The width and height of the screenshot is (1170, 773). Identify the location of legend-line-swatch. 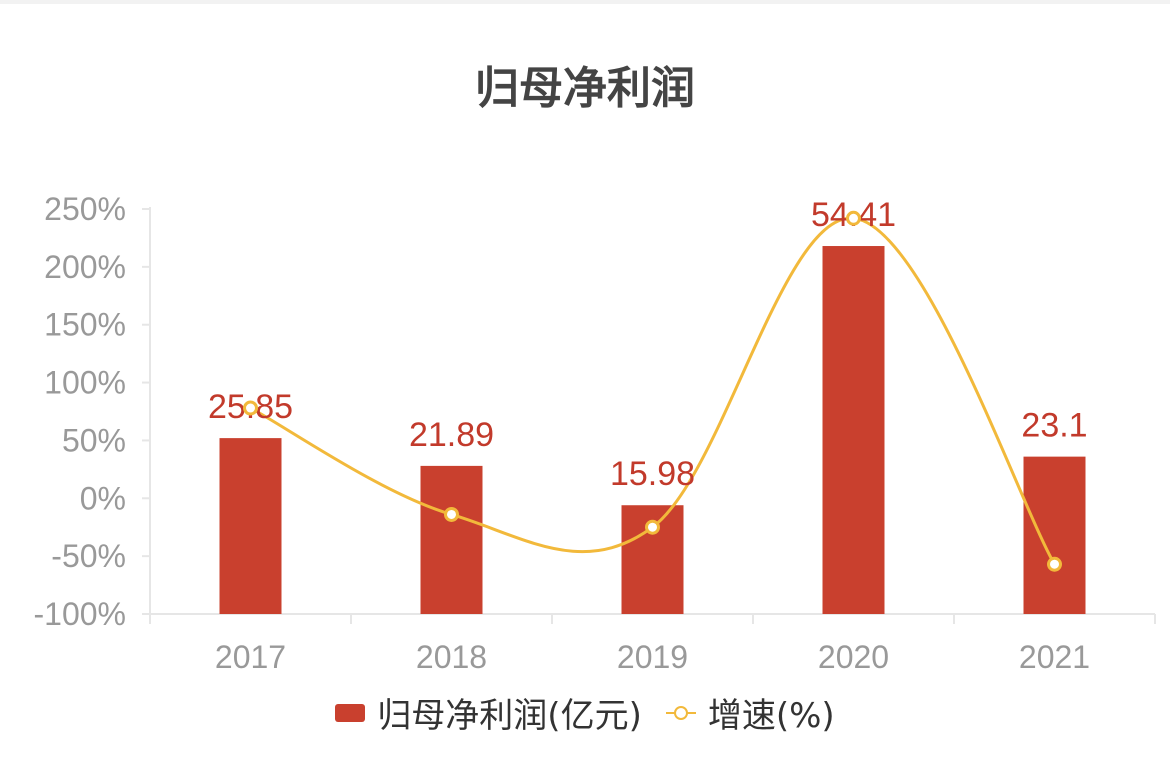
(680, 713).